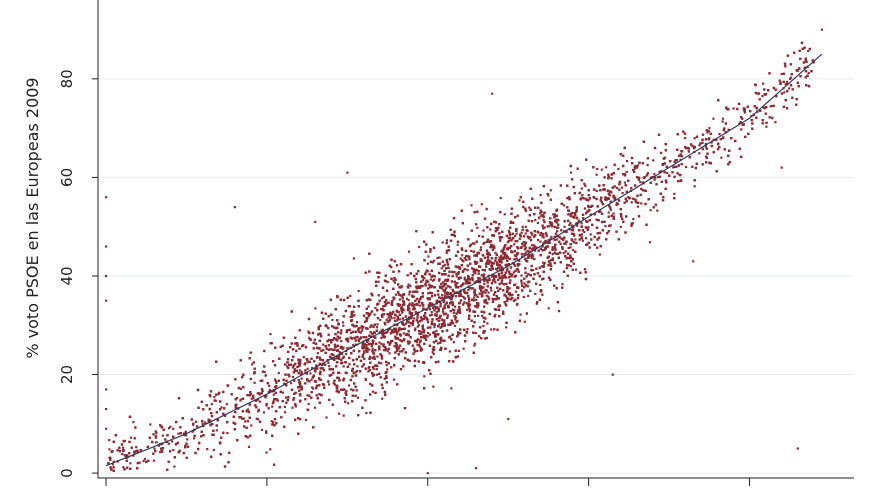 Image resolution: width=880 pixels, height=495 pixels. What do you see at coordinates (67, 78) in the screenshot?
I see `y-tick-label-4: 80` at bounding box center [67, 78].